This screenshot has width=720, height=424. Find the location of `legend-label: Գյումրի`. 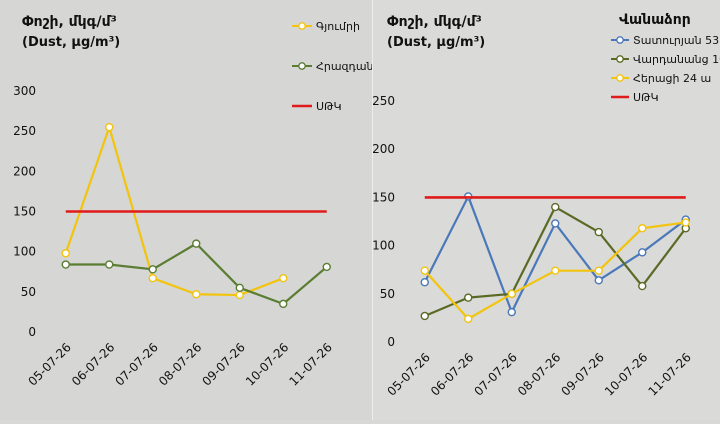

legend-label: Գյումրի is located at coordinates (338, 26).